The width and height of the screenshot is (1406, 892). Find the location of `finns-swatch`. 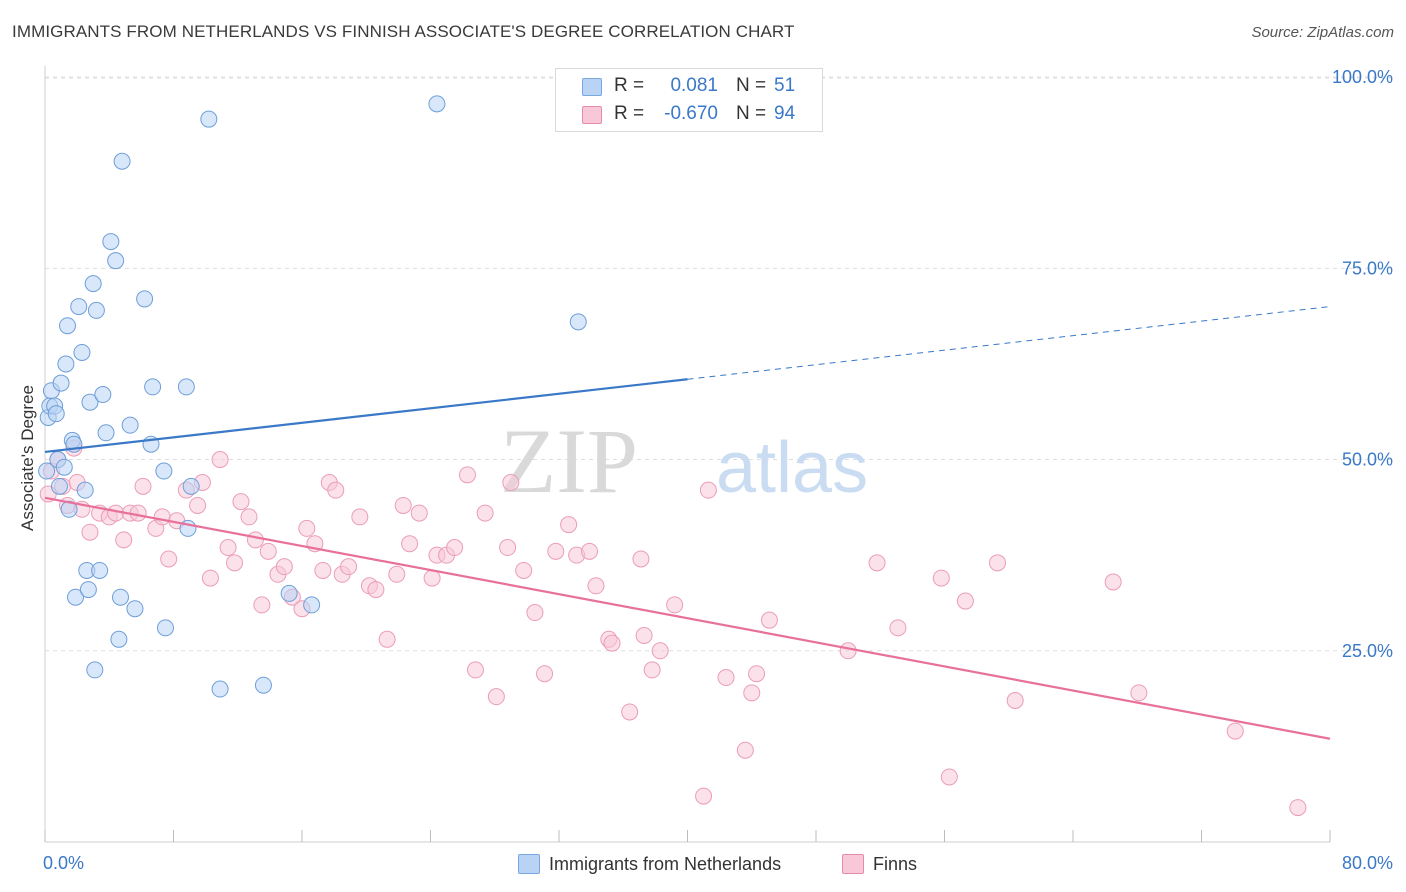

finns-swatch is located at coordinates (592, 115).